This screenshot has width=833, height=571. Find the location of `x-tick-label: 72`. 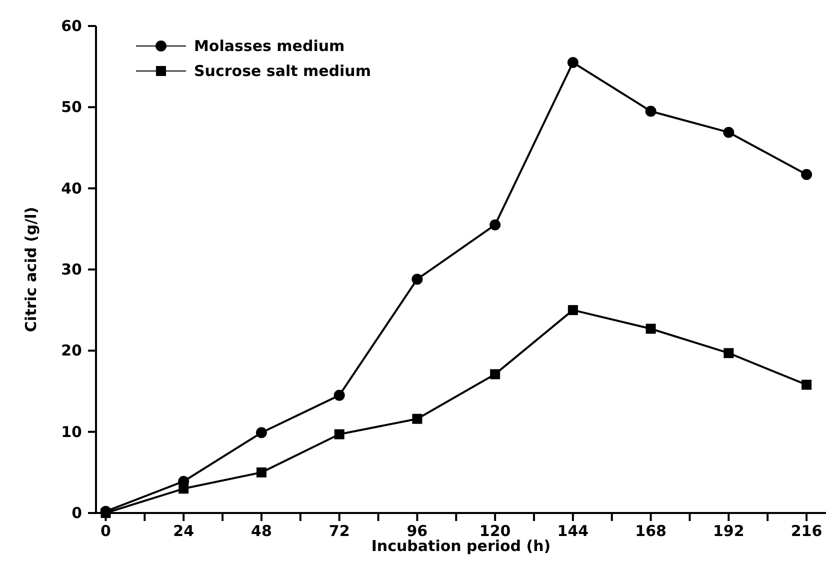

x-tick-label: 72 is located at coordinates (339, 531).